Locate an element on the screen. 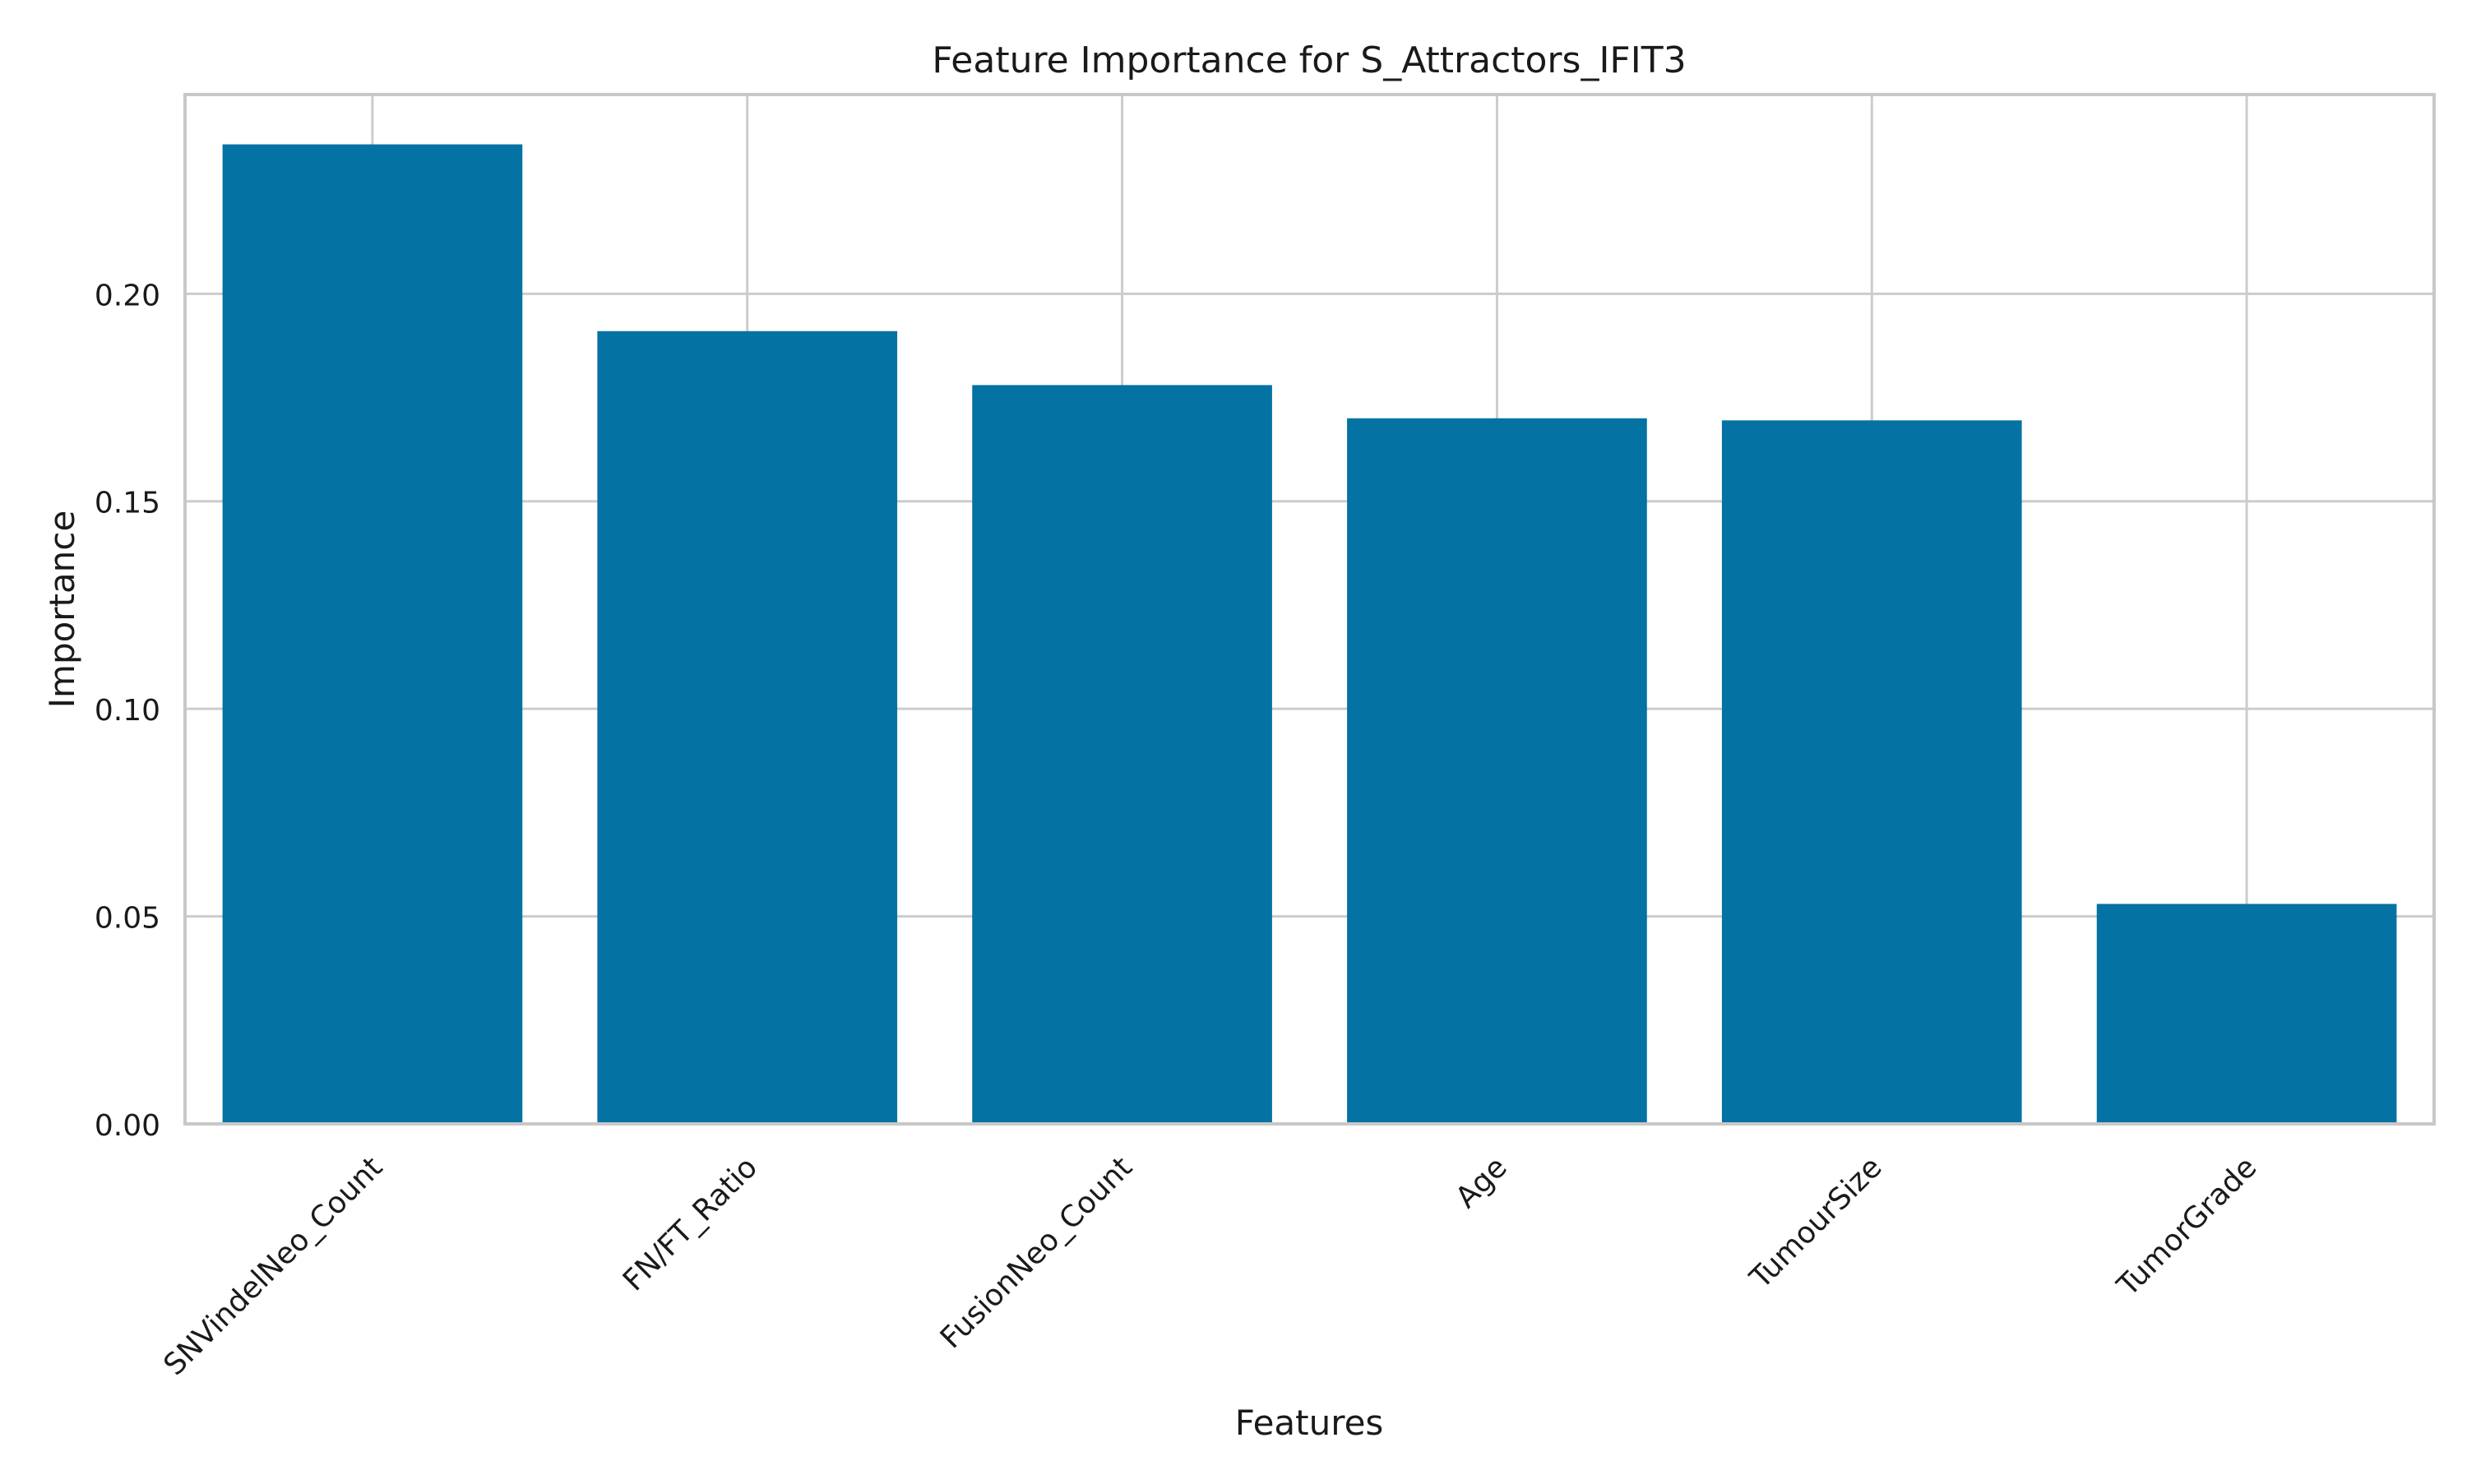 Image resolution: width=2467 pixels, height=1484 pixels. bar-fn-ft-ratio is located at coordinates (747, 727).